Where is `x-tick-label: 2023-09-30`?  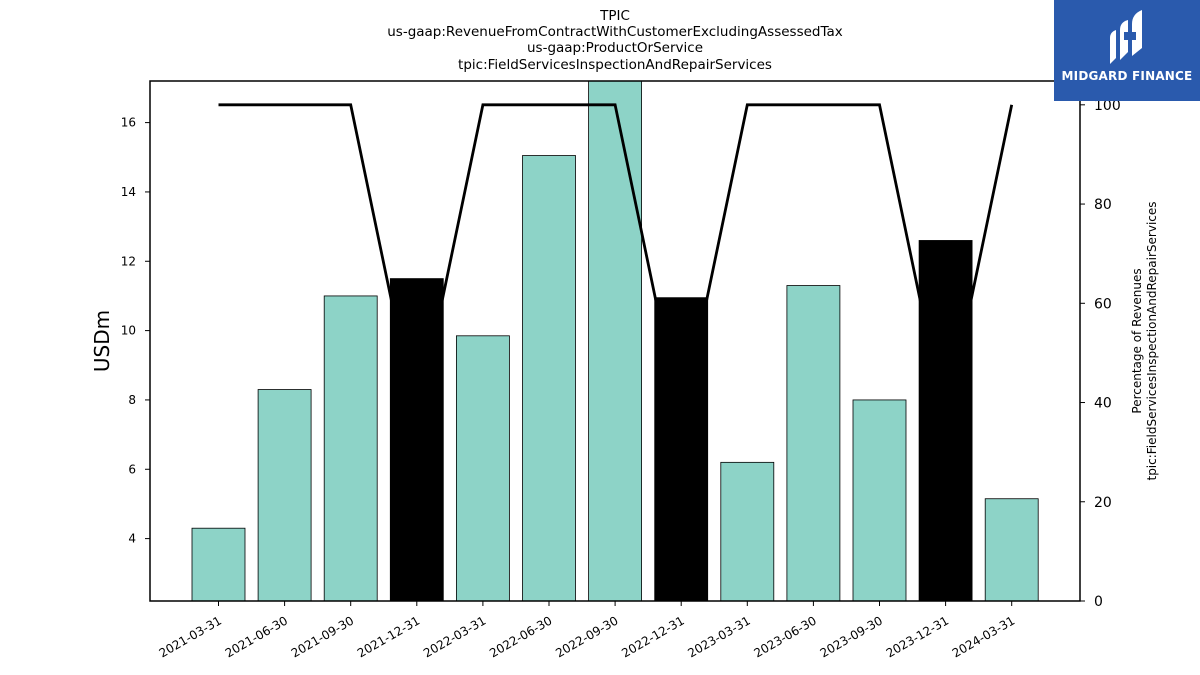
x-tick-label: 2023-09-30 is located at coordinates (851, 636).